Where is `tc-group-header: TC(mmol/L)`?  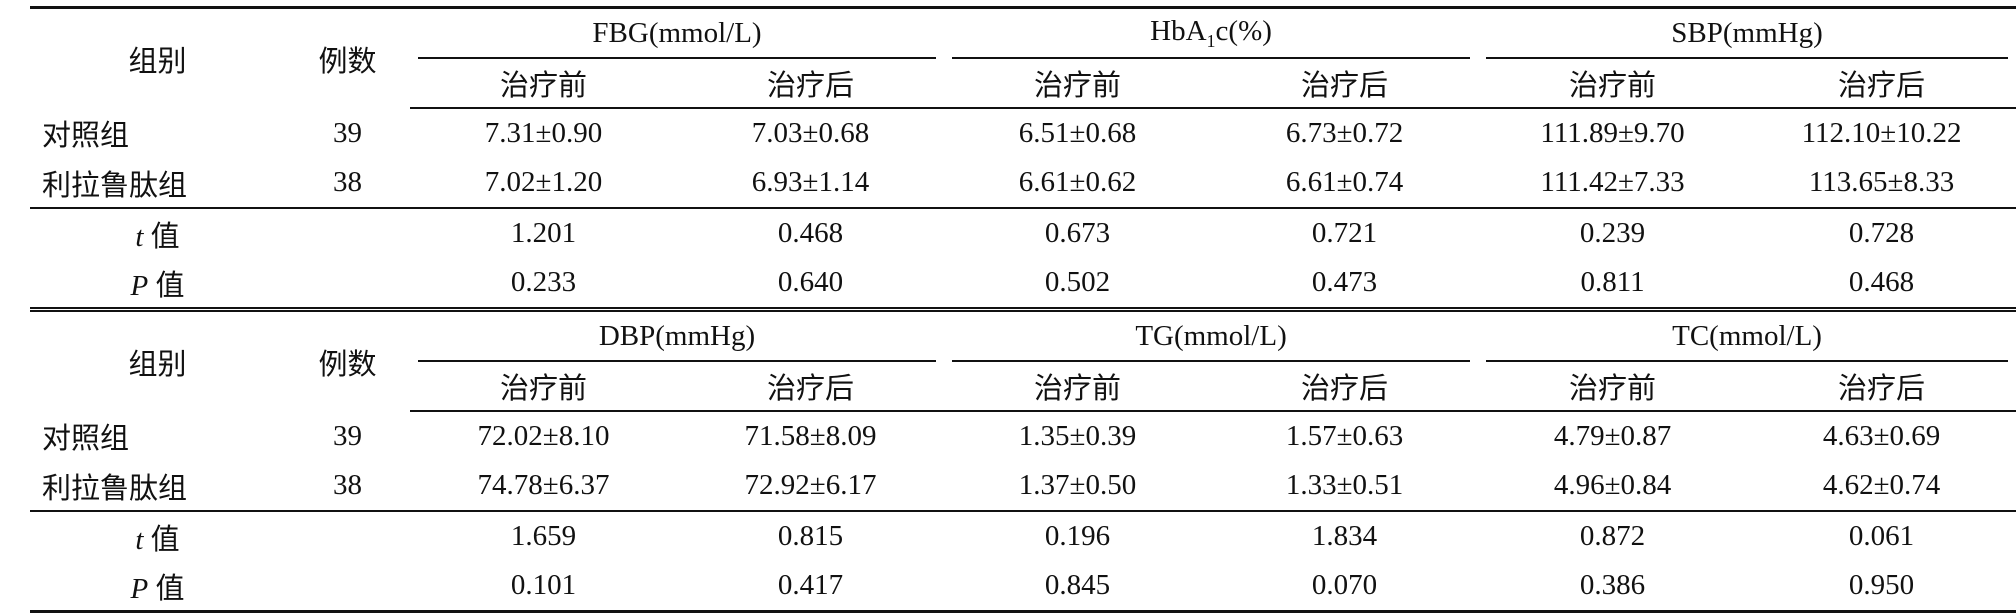 tc-group-header: TC(mmol/L) is located at coordinates (1747, 334).